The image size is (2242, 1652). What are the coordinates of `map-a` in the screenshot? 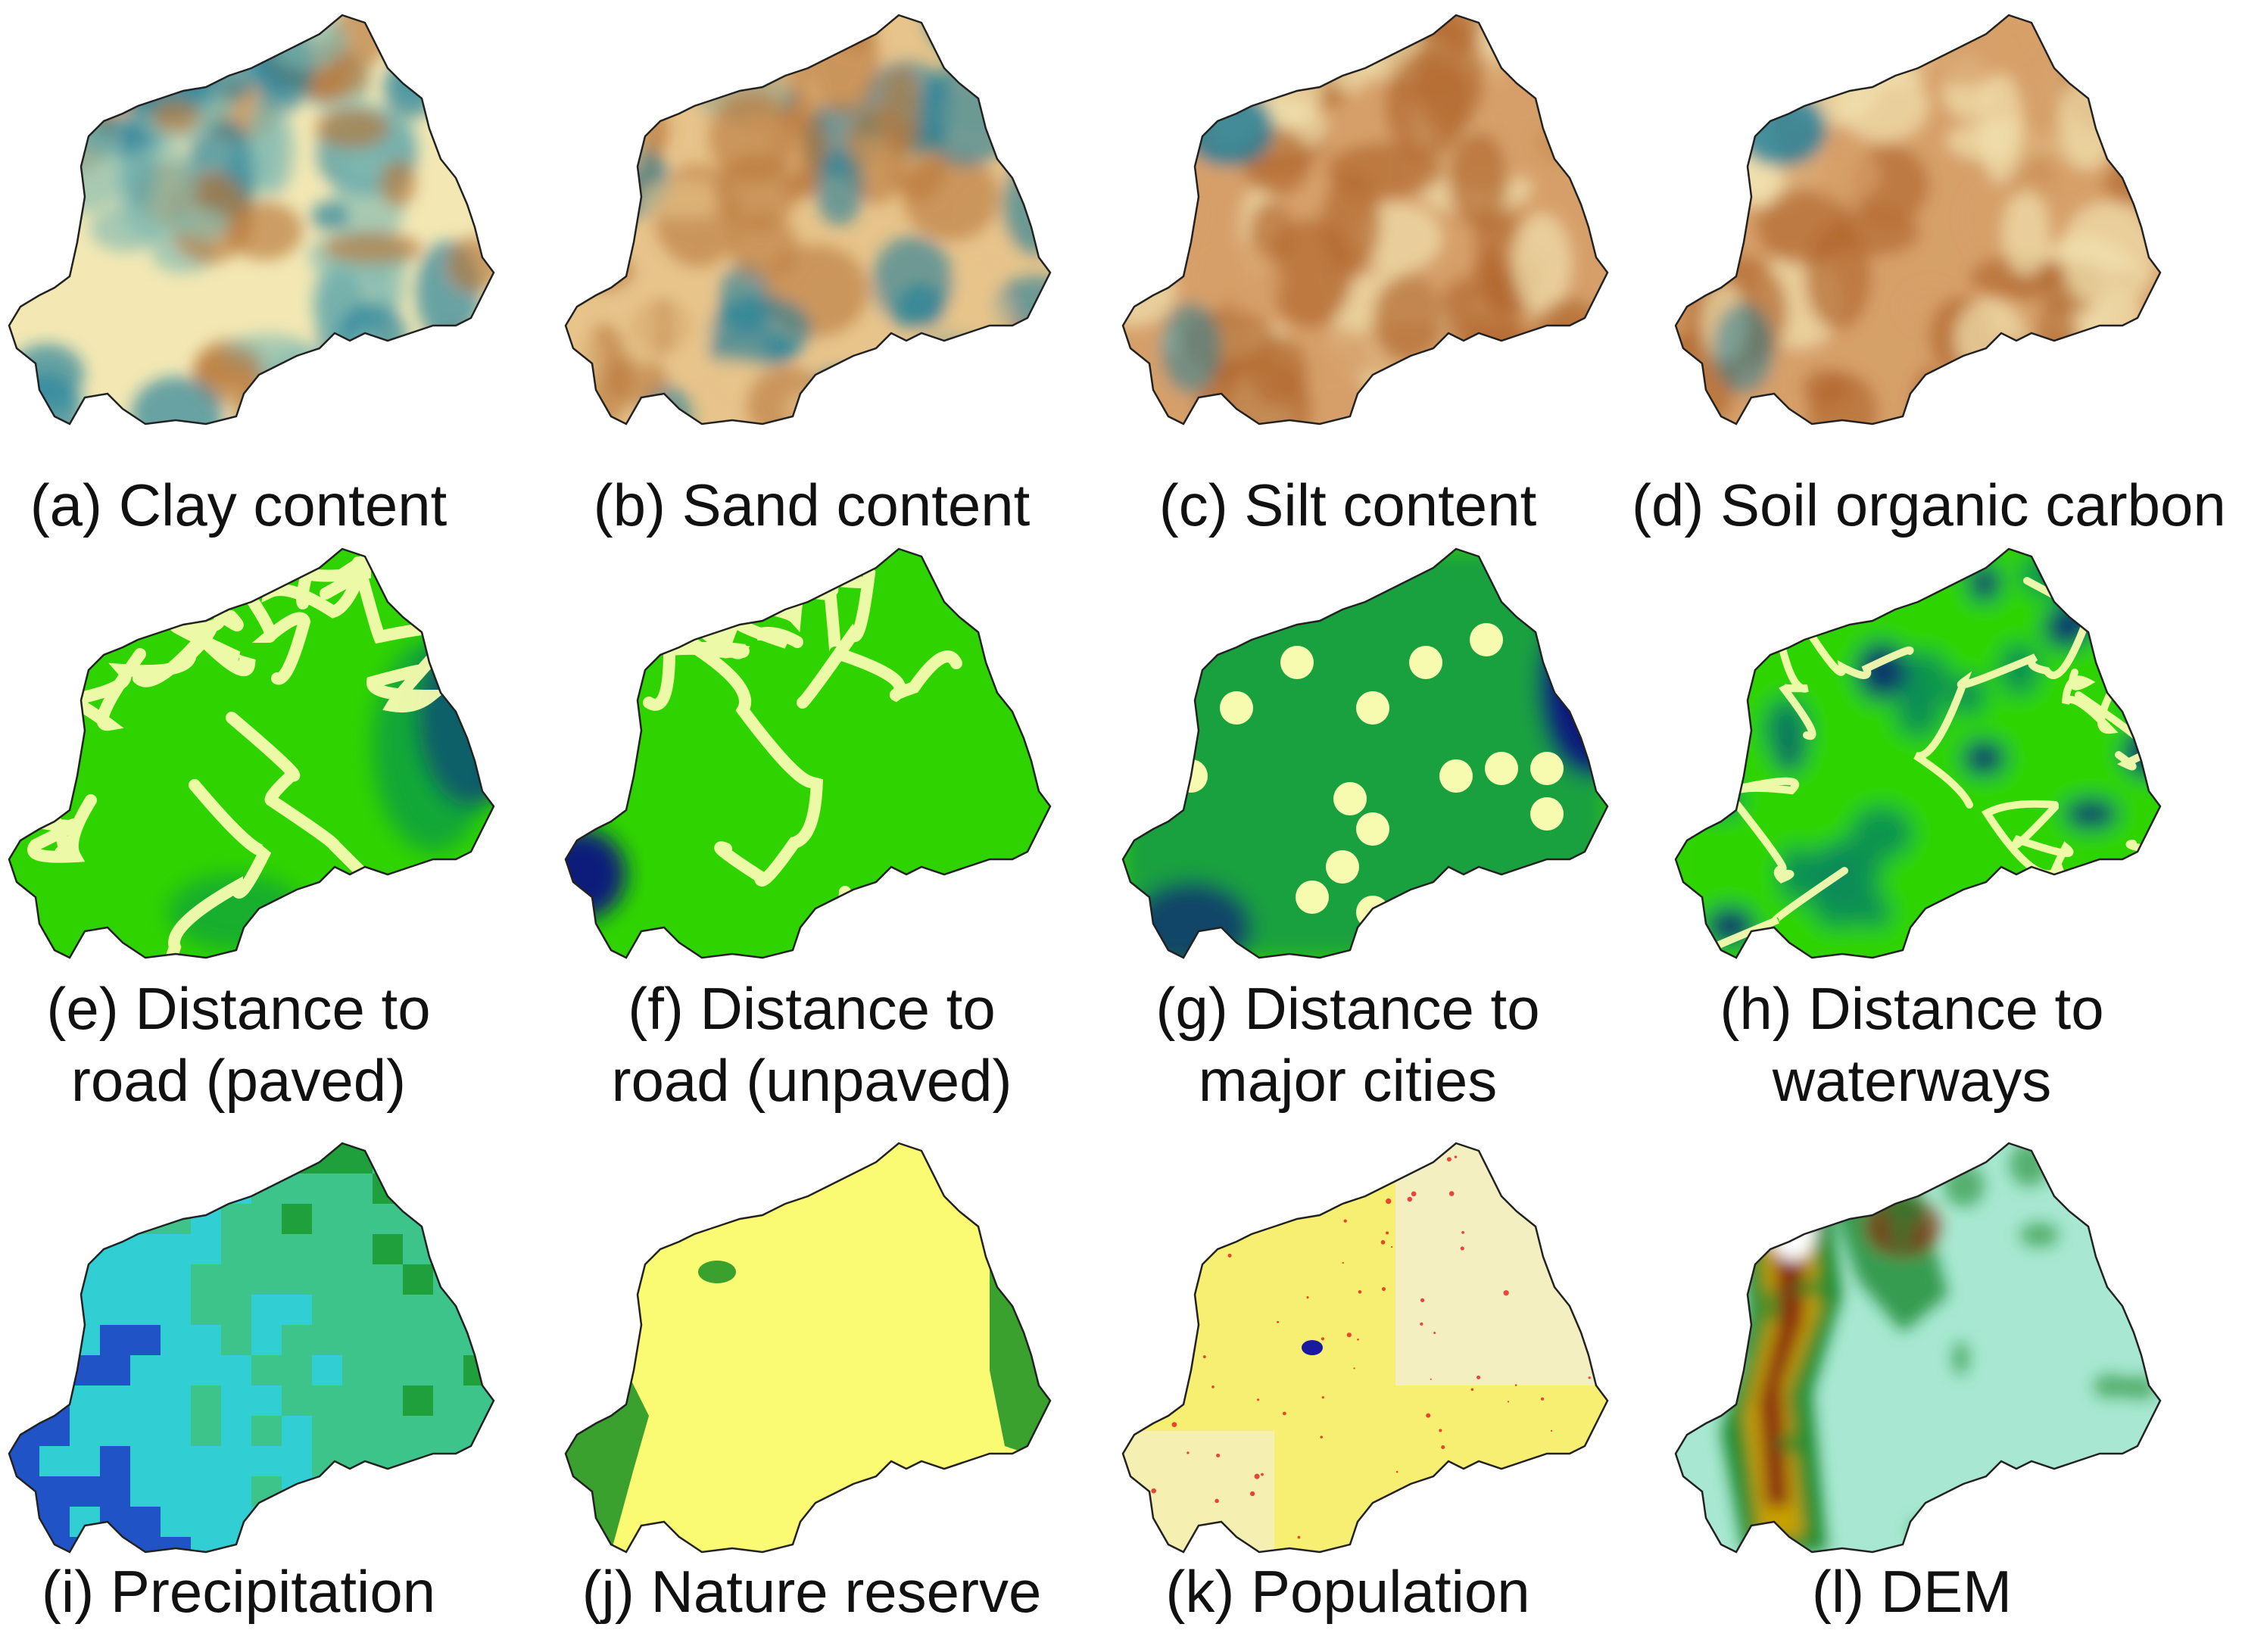 It's located at (251, 219).